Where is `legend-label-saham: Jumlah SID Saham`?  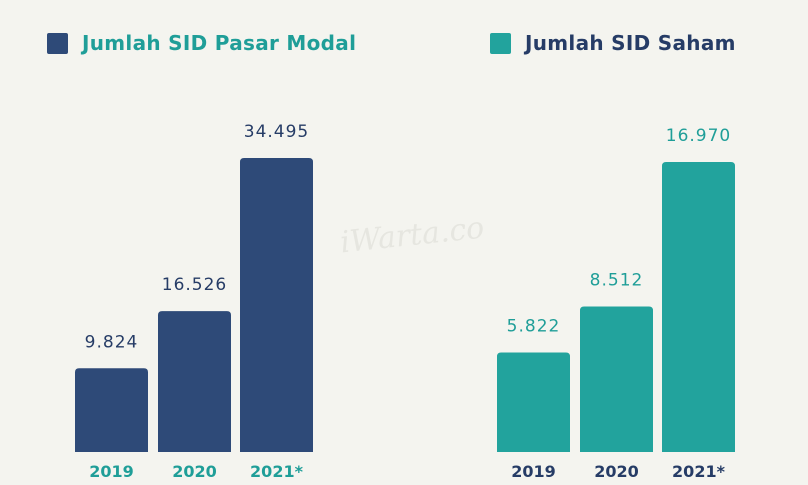 legend-label-saham: Jumlah SID Saham is located at coordinates (630, 43).